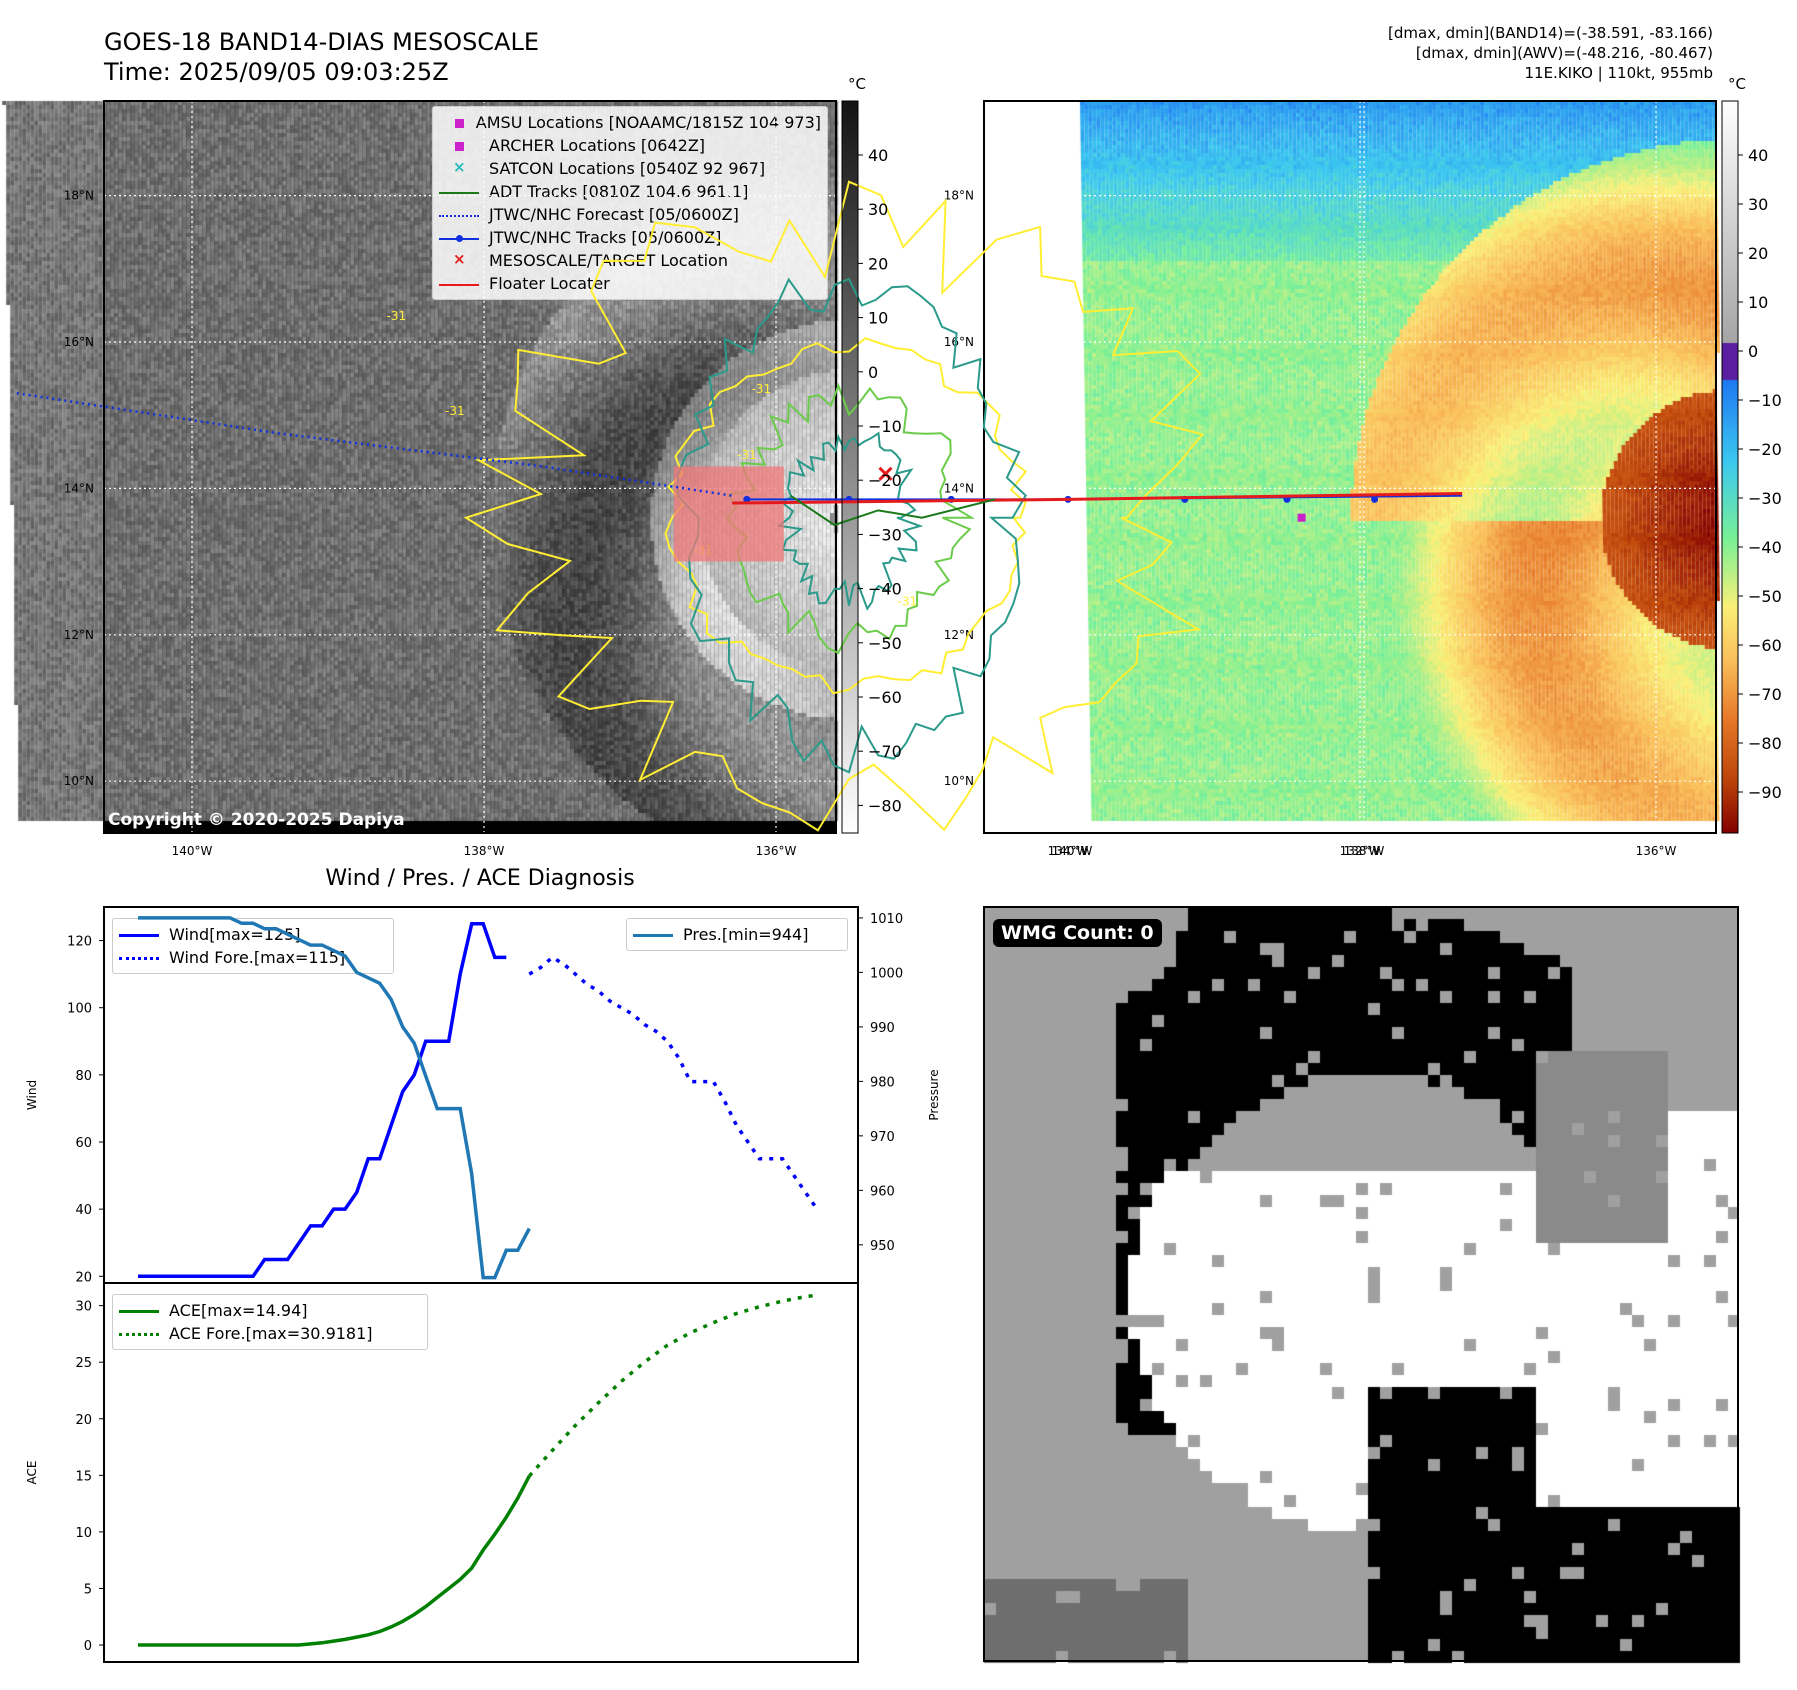  Describe the element at coordinates (776, 851) in the screenshot. I see `ir-map-lon-label: 136°W` at that location.